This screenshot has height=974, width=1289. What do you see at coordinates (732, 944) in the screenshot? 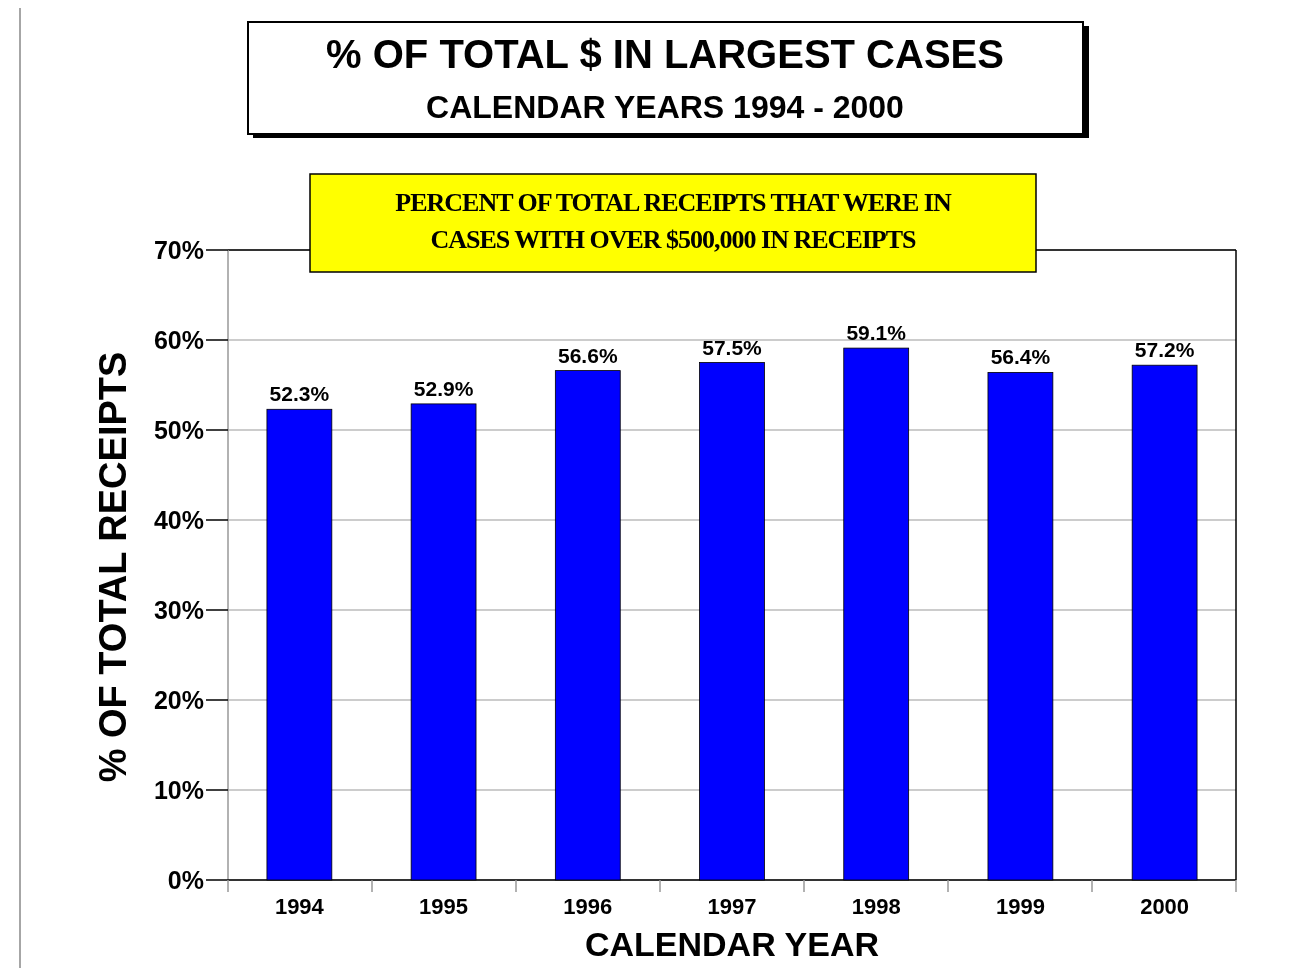
I see `x-axis-title: CALENDAR YEAR` at bounding box center [732, 944].